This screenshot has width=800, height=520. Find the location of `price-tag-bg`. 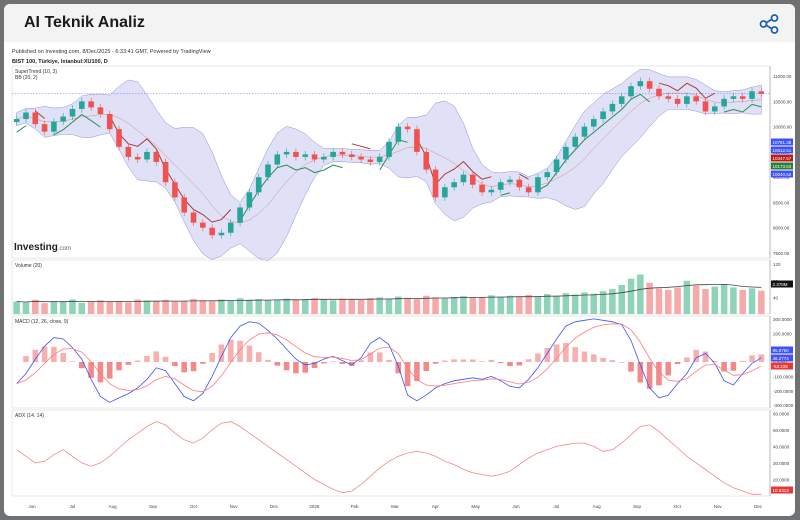

price-tag-bg is located at coordinates (782, 150).